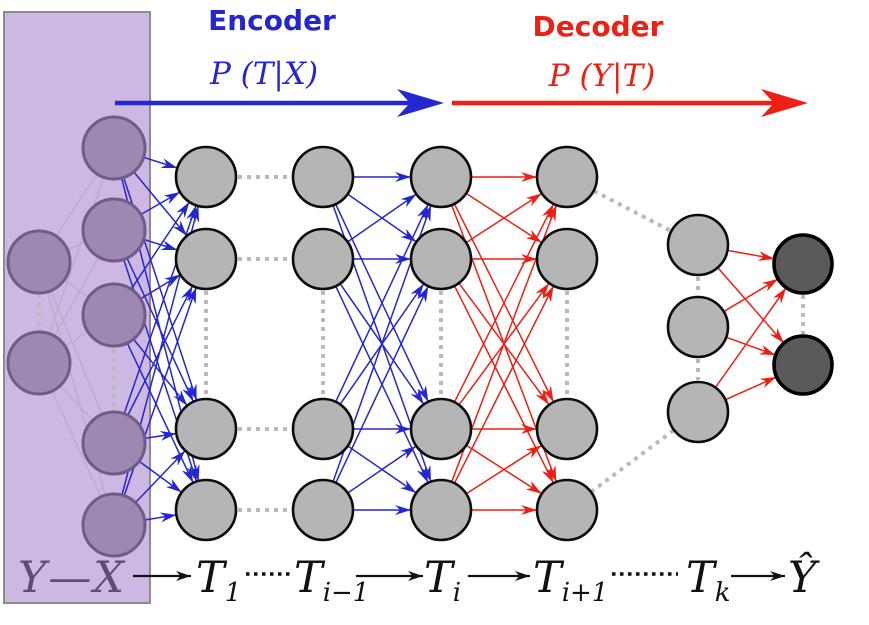 The width and height of the screenshot is (869, 625). What do you see at coordinates (279, 103) in the screenshot?
I see `encoder-arrow` at bounding box center [279, 103].